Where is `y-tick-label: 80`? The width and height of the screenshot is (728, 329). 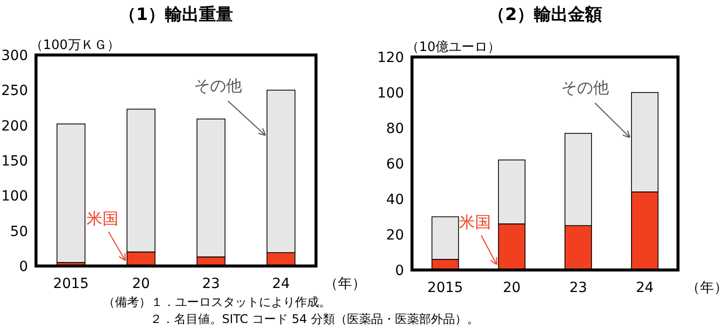 y-tick-label: 80 is located at coordinates (395, 129).